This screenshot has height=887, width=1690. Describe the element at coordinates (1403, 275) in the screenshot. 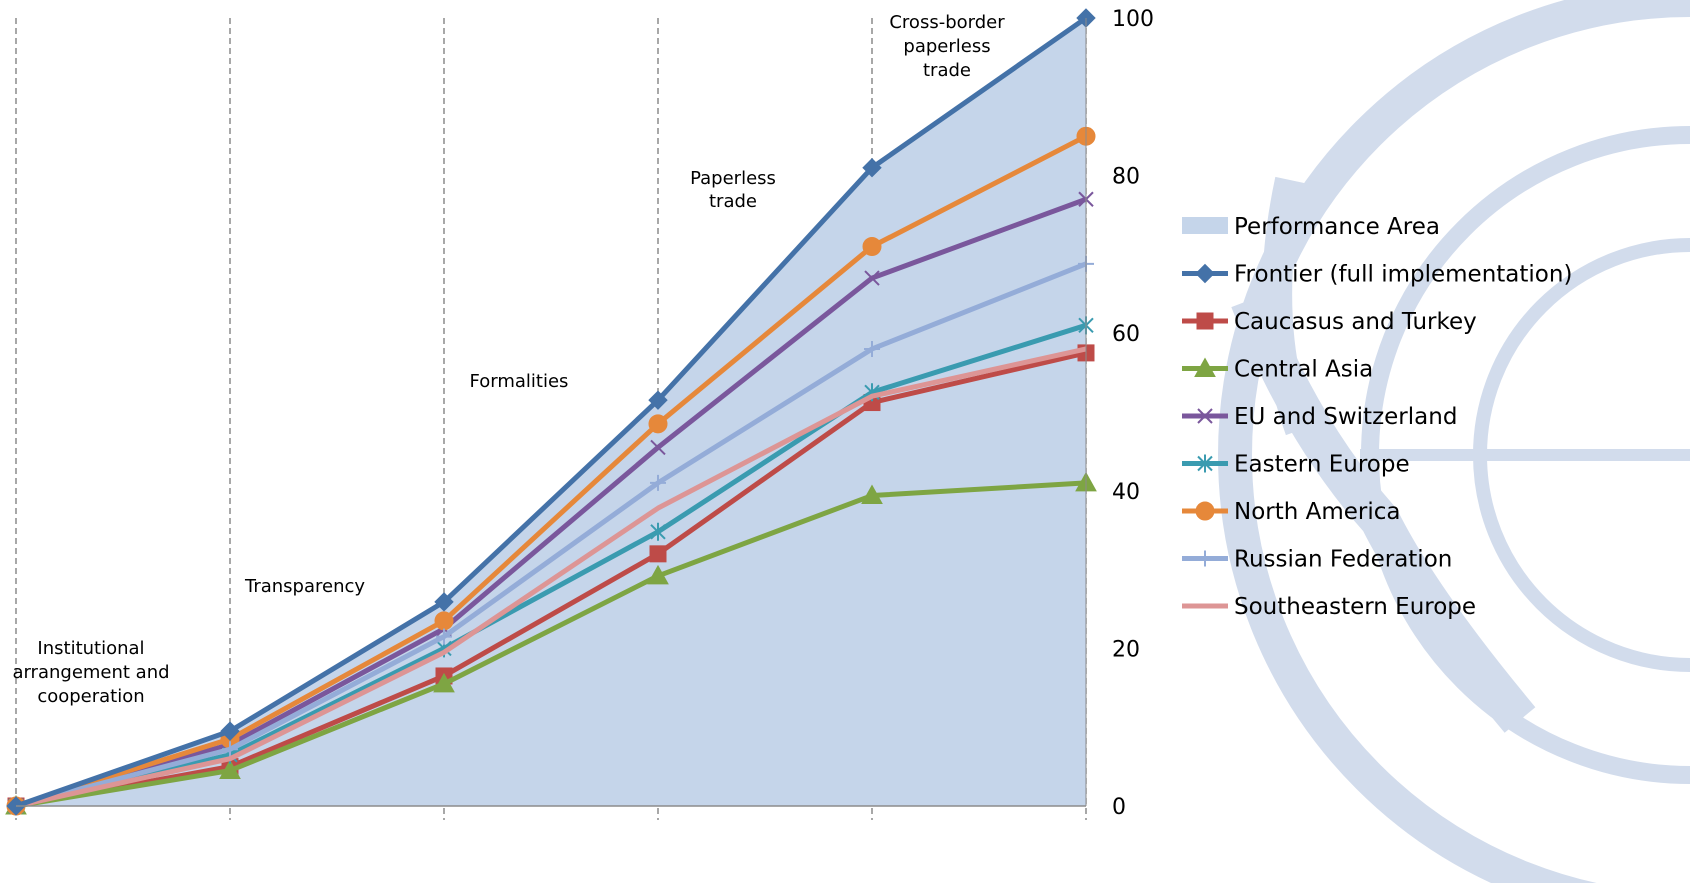

I see `legend-label: Frontier (full implementation)` at that location.